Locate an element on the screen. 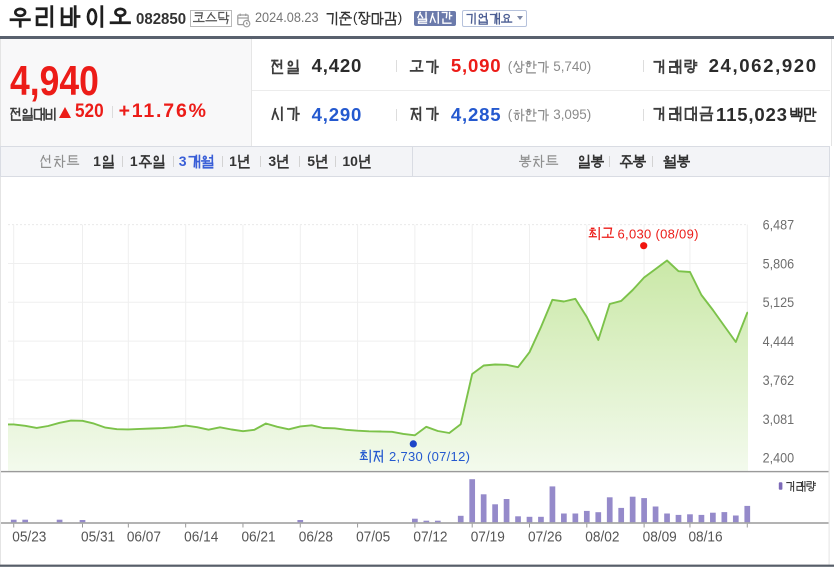 This screenshot has width=834, height=573. svg-text: 4,444 is located at coordinates (779, 341).